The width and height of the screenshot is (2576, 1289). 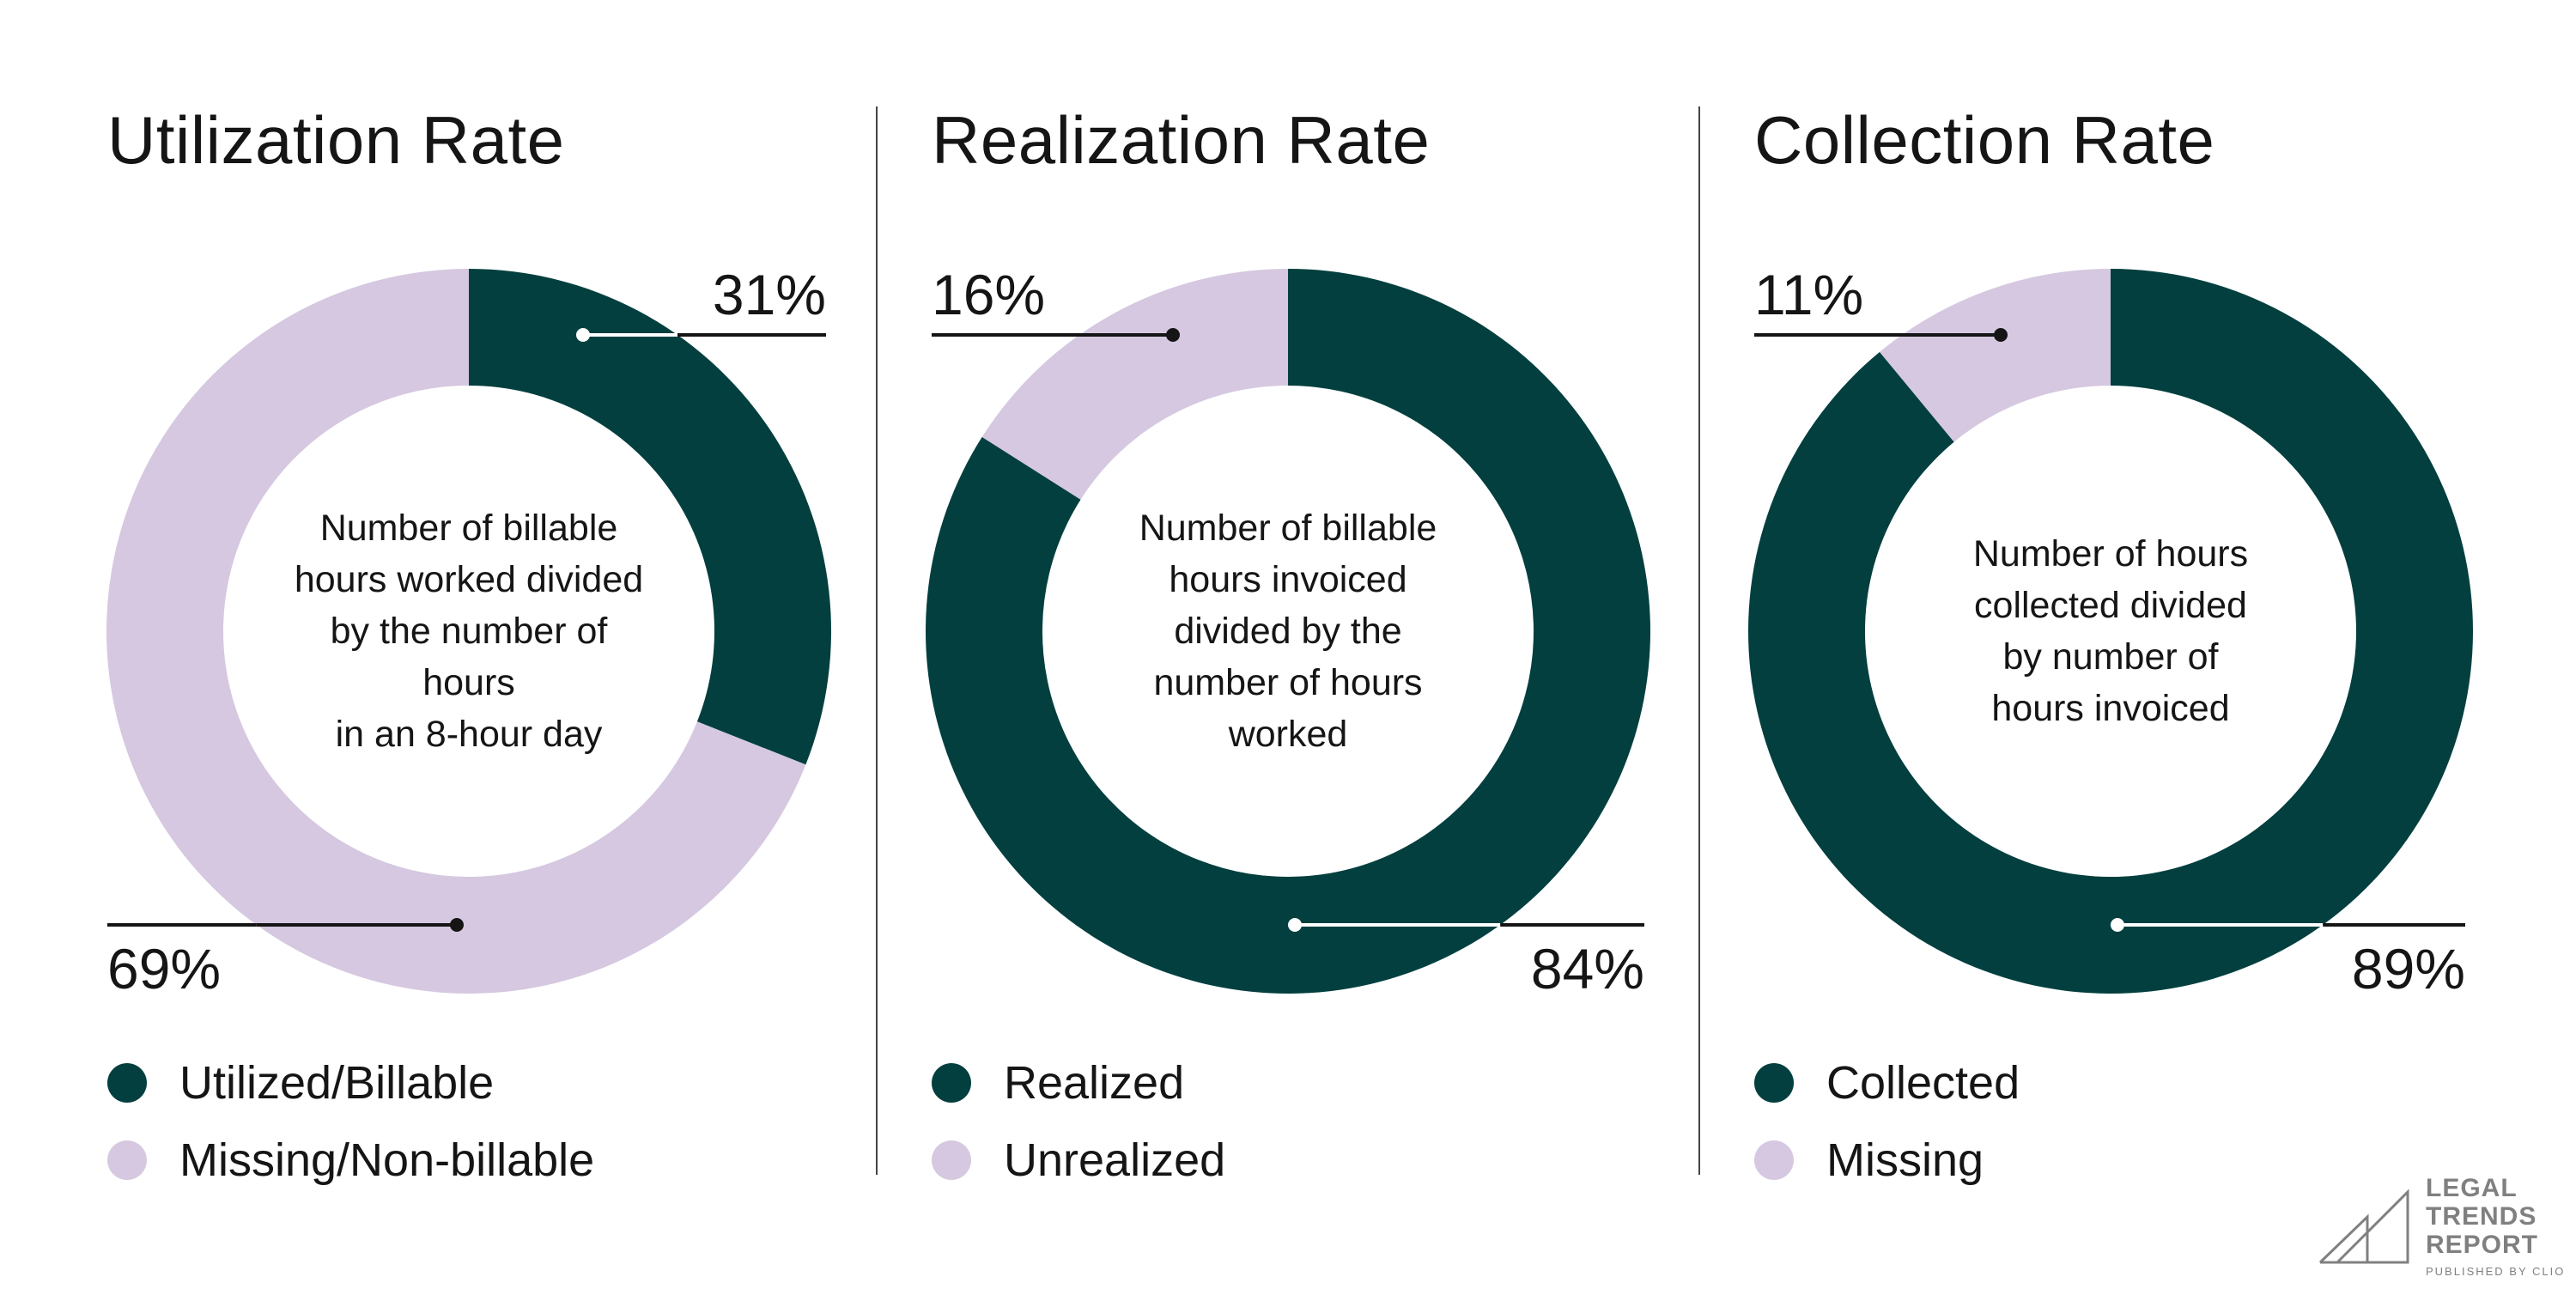 I want to click on slice-utilized-billable, so click(x=651, y=517).